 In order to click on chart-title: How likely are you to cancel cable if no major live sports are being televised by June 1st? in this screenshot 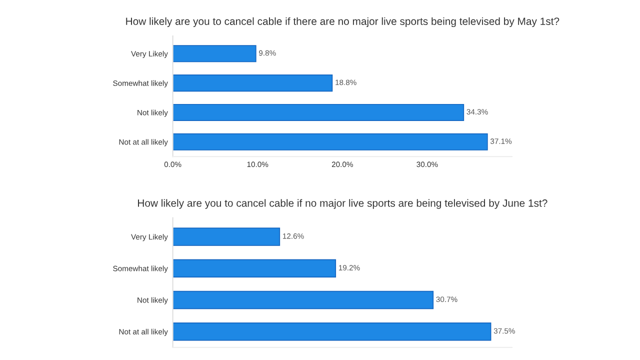, I will do `click(343, 204)`.